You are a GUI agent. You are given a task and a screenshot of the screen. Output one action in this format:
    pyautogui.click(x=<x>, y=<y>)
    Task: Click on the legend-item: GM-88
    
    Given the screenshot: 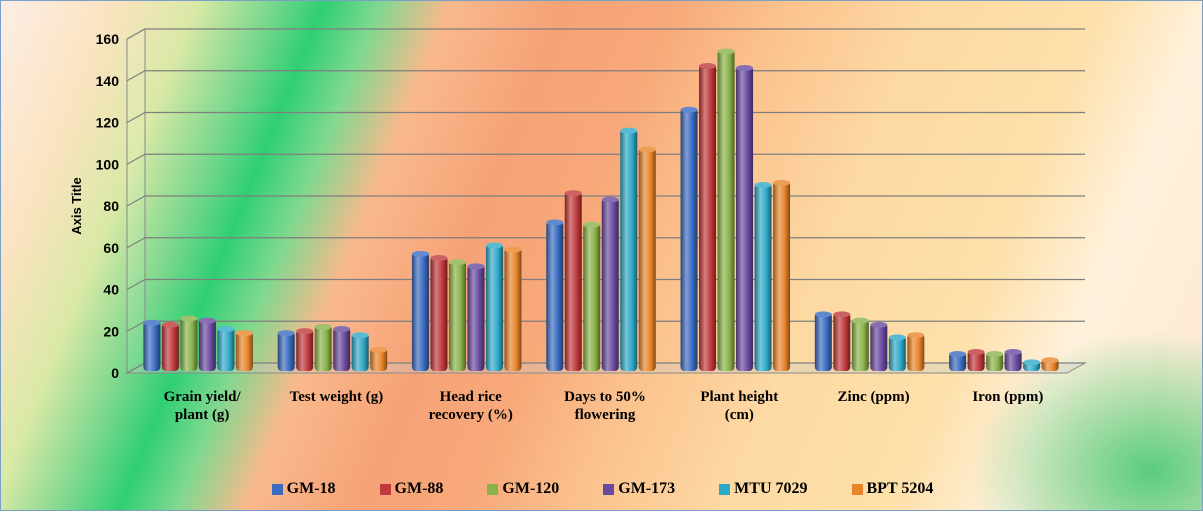 What is the action you would take?
    pyautogui.click(x=411, y=489)
    